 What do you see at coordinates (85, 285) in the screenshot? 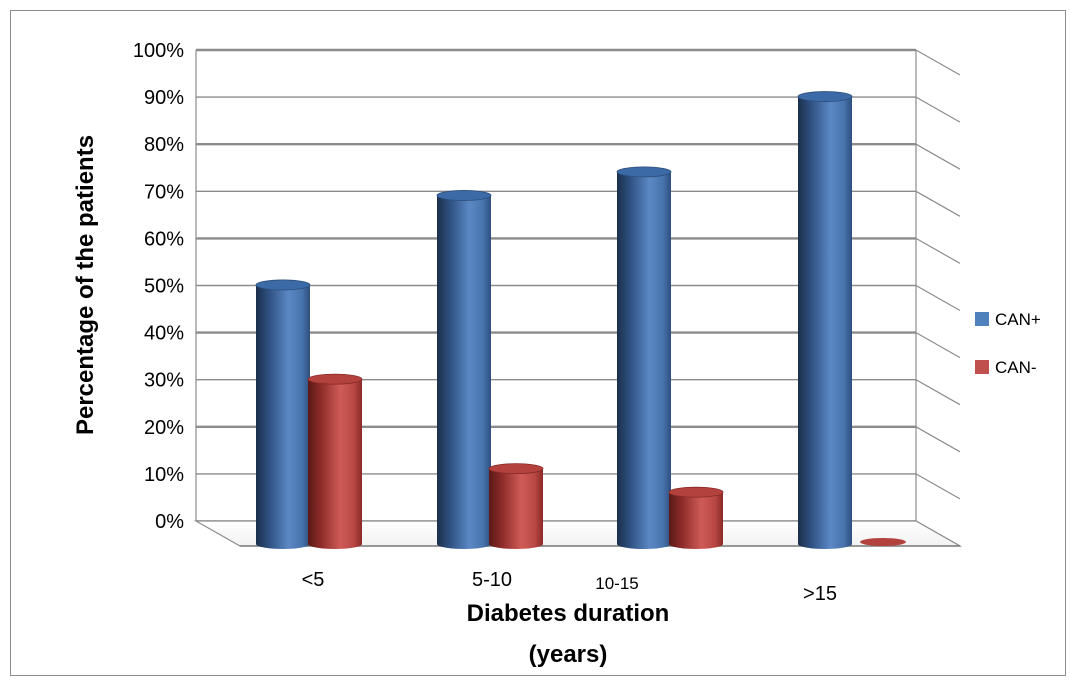
I see `y-axis-title: Percentage of the patients` at bounding box center [85, 285].